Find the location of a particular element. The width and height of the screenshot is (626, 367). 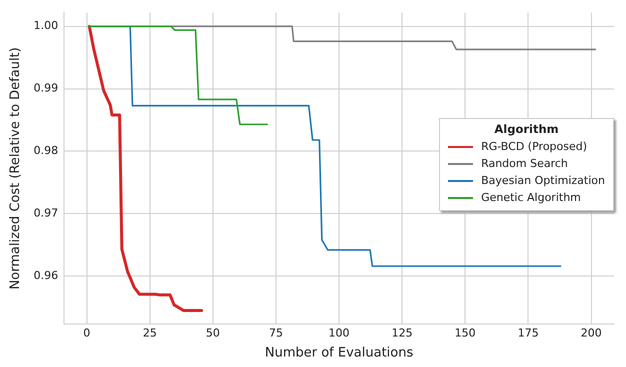

x-tick-label: 150 is located at coordinates (465, 333).